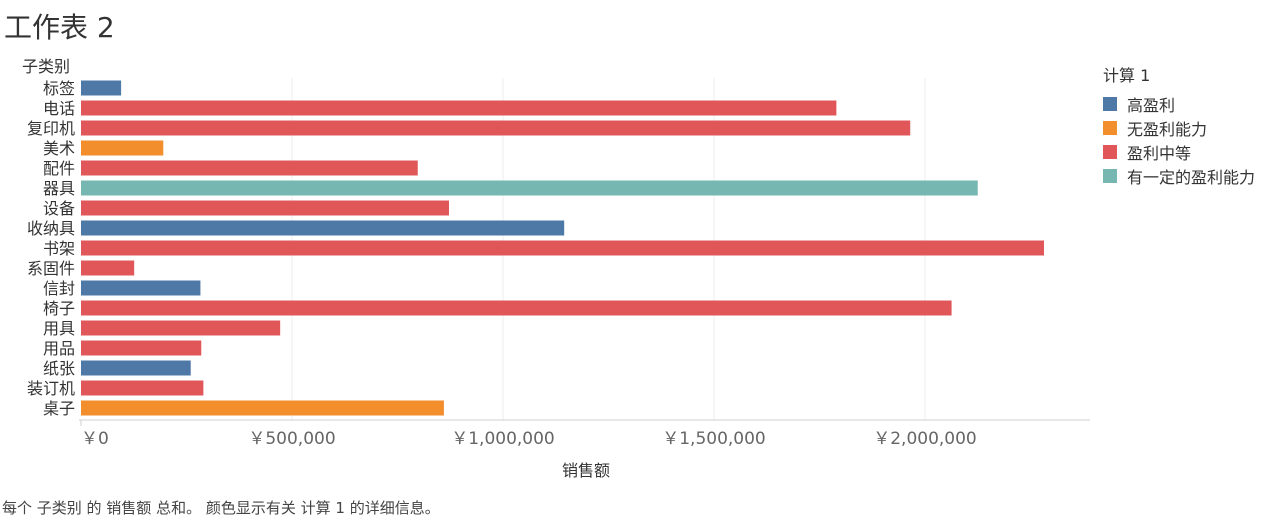  Describe the element at coordinates (59, 248) in the screenshot. I see `category-label: 书架` at that location.